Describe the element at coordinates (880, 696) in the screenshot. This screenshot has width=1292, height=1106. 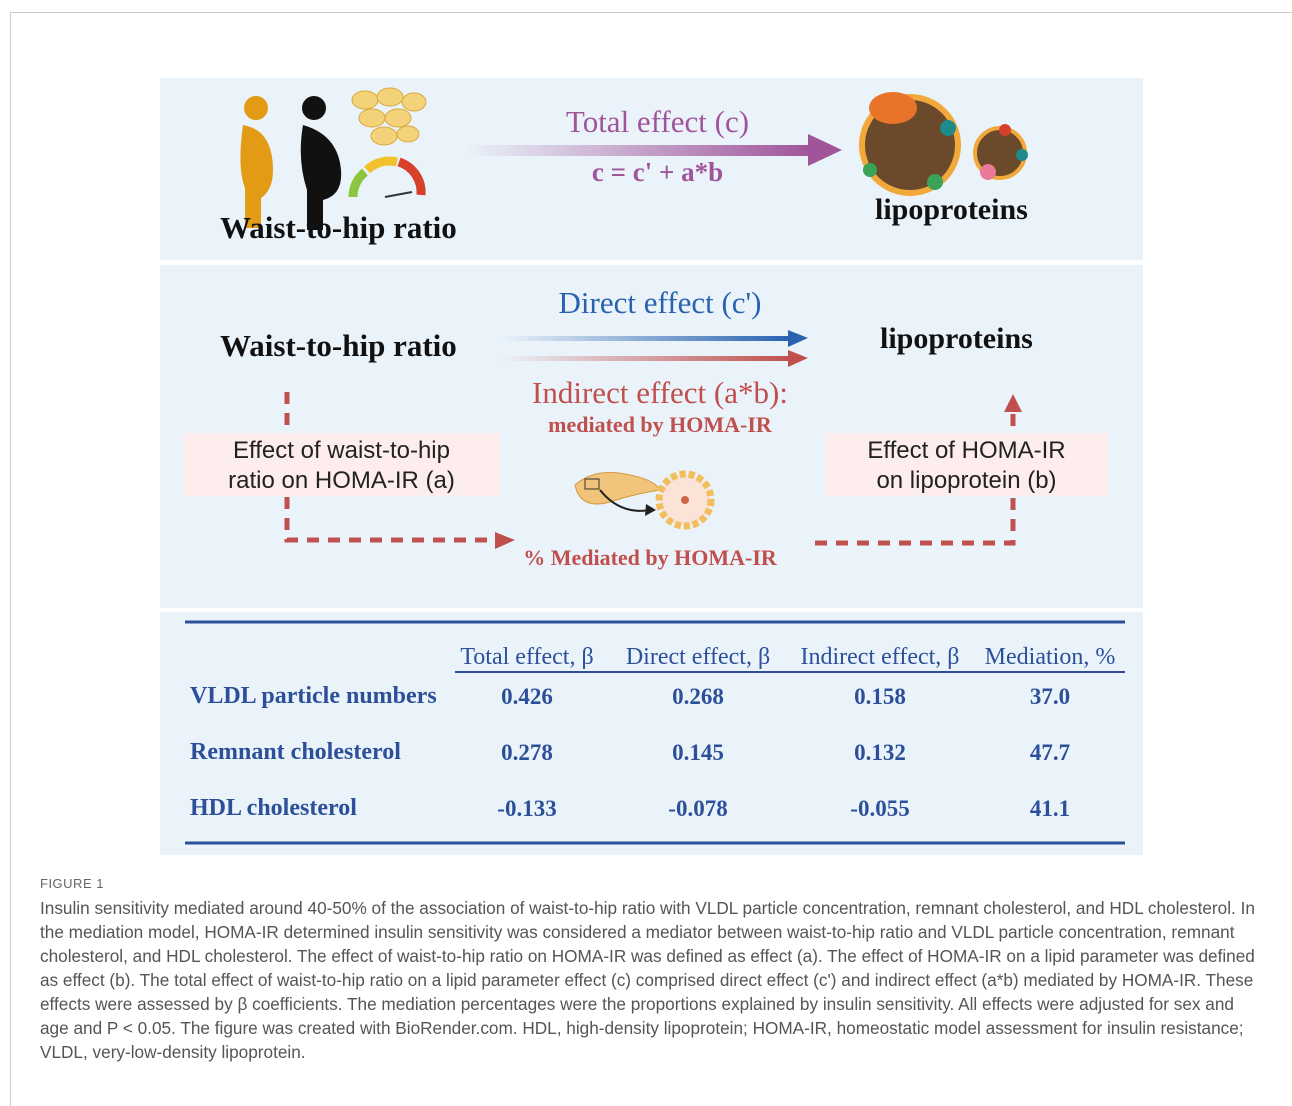
I see `table-cell: 0.158` at that location.